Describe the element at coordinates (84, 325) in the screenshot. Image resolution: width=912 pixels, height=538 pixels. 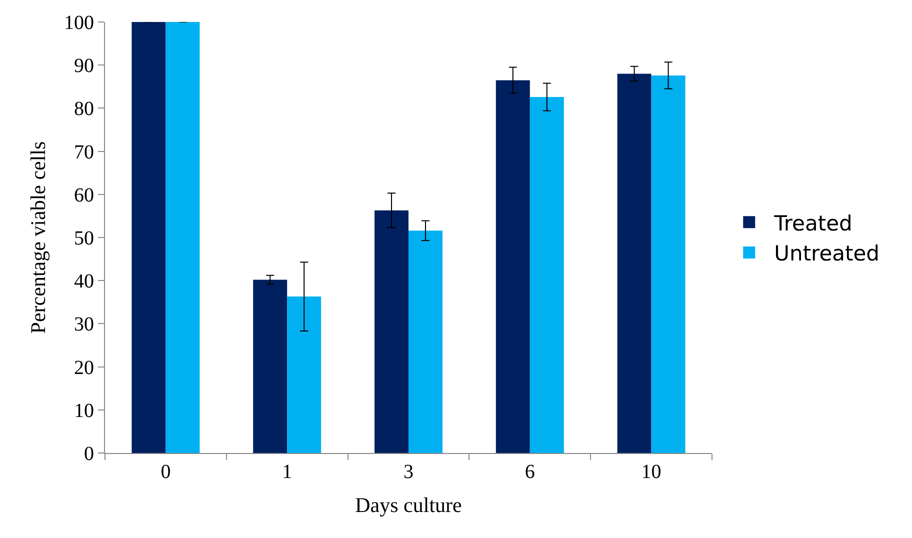
I see `y-tick-label: 30` at that location.